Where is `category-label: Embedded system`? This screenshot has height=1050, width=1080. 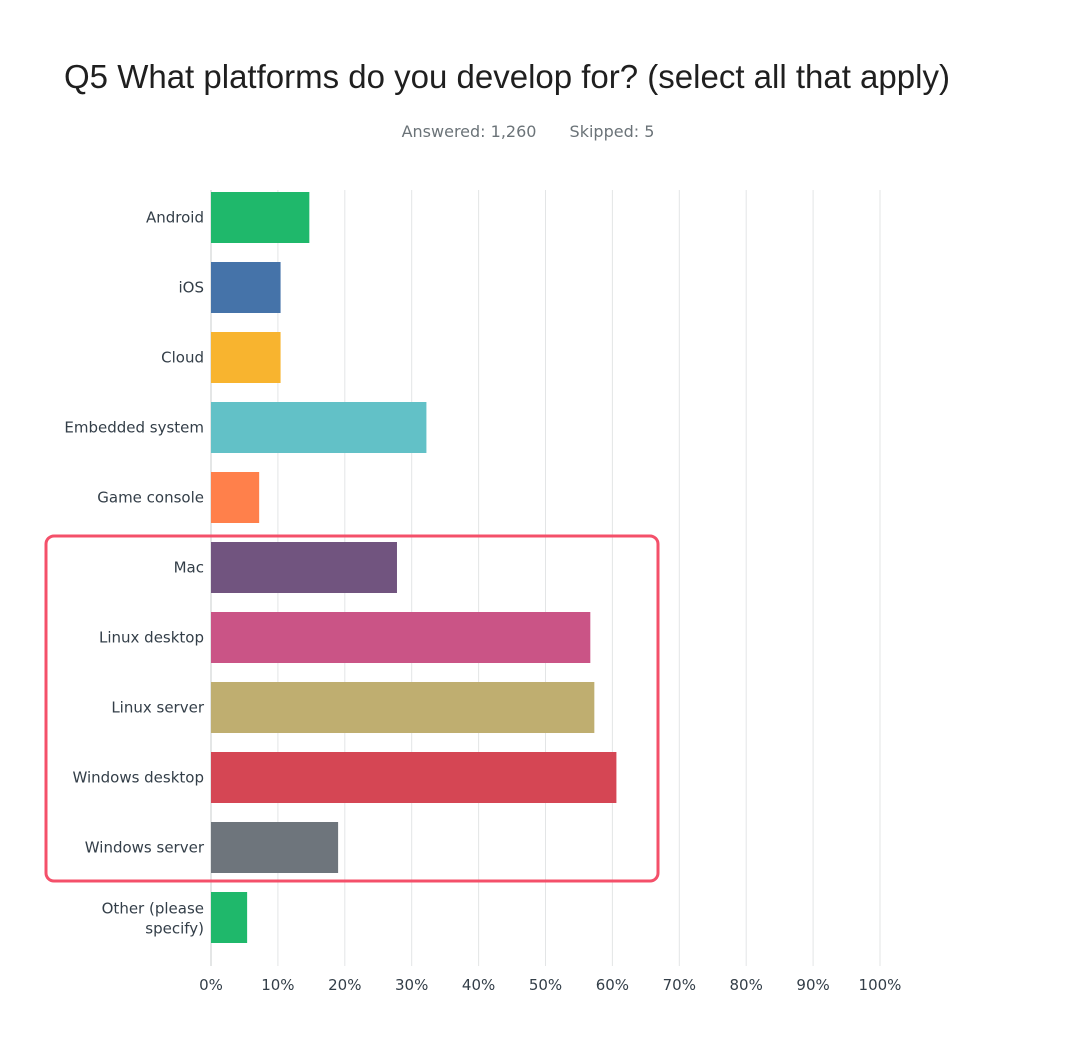
category-label: Embedded system is located at coordinates (134, 428).